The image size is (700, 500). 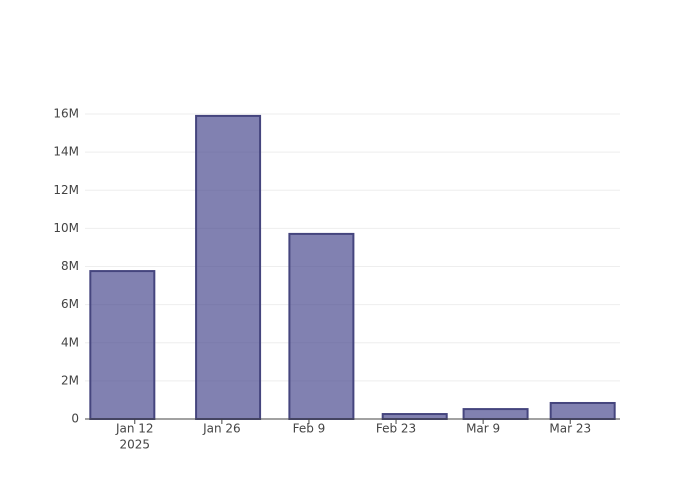 I want to click on x-tick-label: Feb 23, so click(x=396, y=429).